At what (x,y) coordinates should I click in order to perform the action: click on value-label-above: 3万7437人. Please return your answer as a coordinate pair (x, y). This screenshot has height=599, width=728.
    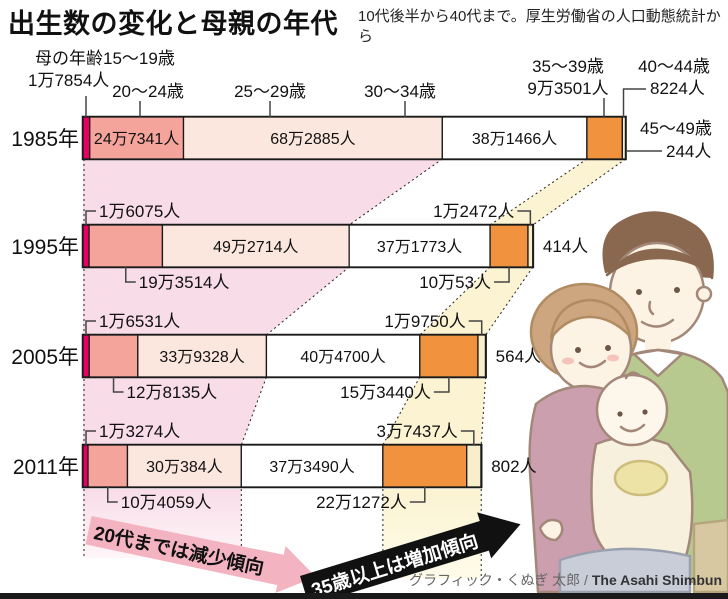
    Looking at the image, I should click on (417, 431).